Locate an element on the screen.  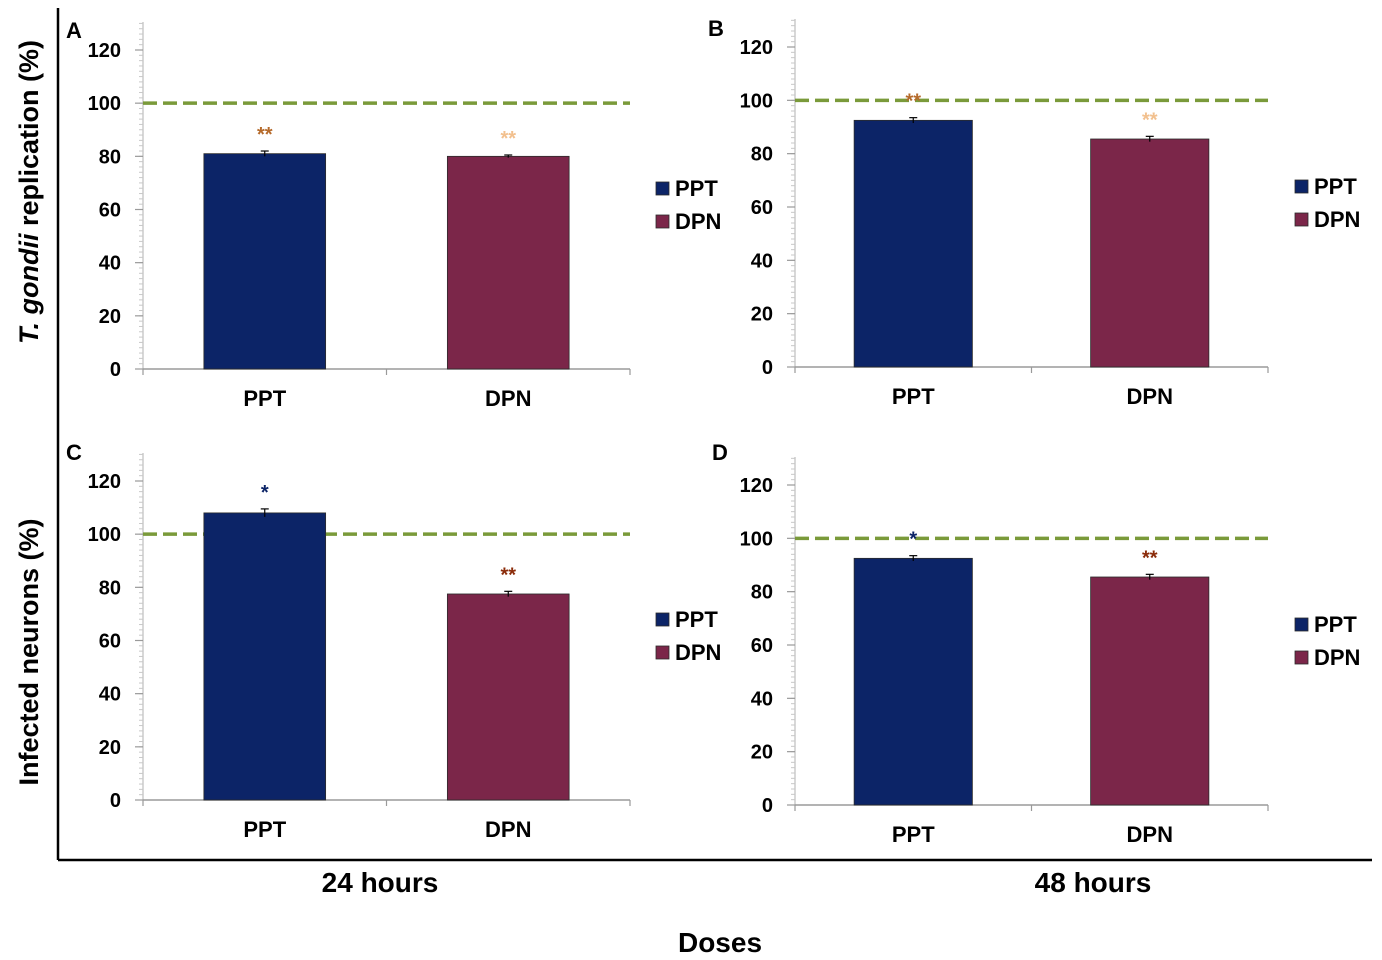
ylabel-top: T. gondii replication (%) is located at coordinates (29, 192).